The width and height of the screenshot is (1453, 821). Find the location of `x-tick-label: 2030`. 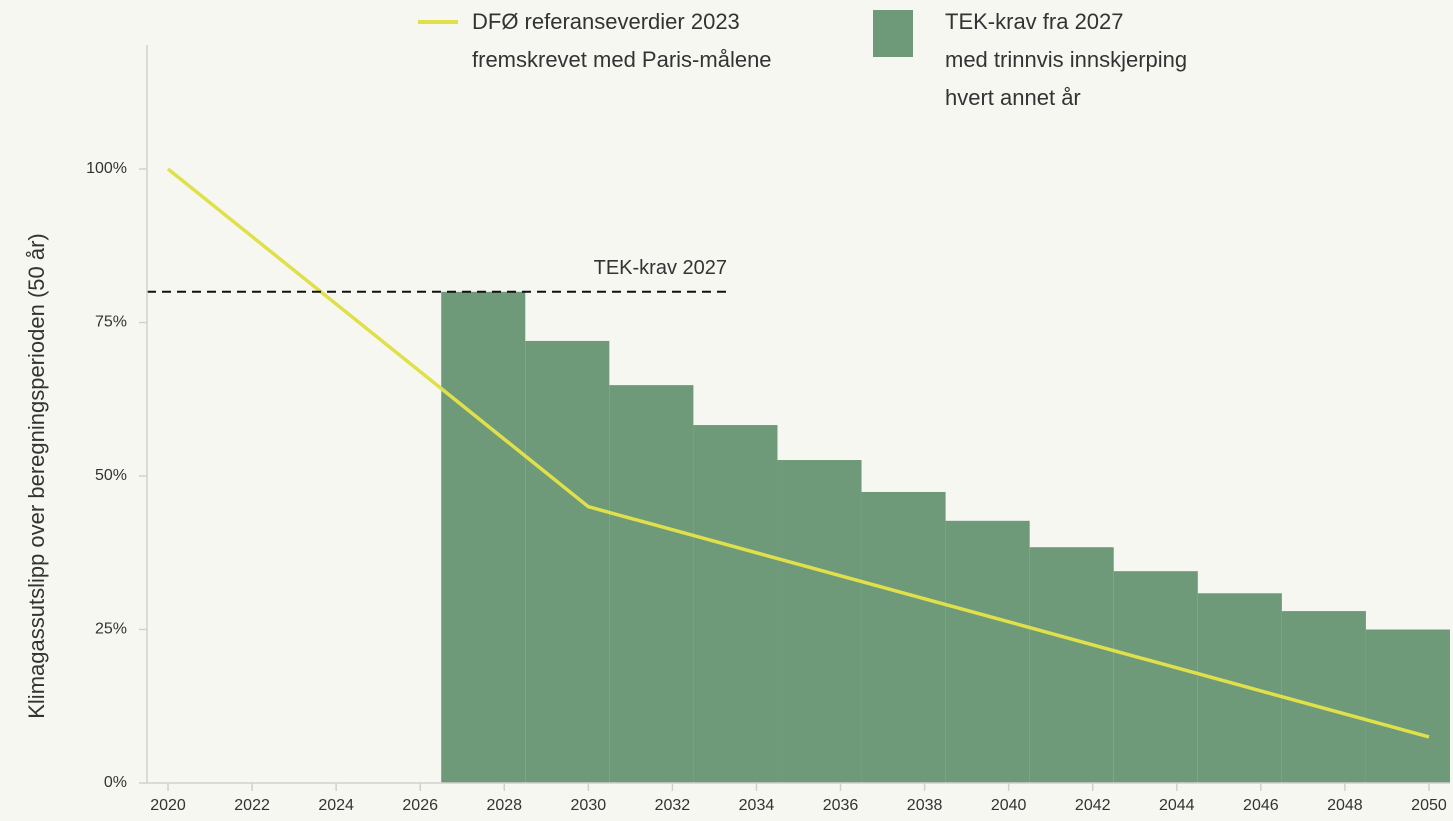

x-tick-label: 2030 is located at coordinates (589, 805).